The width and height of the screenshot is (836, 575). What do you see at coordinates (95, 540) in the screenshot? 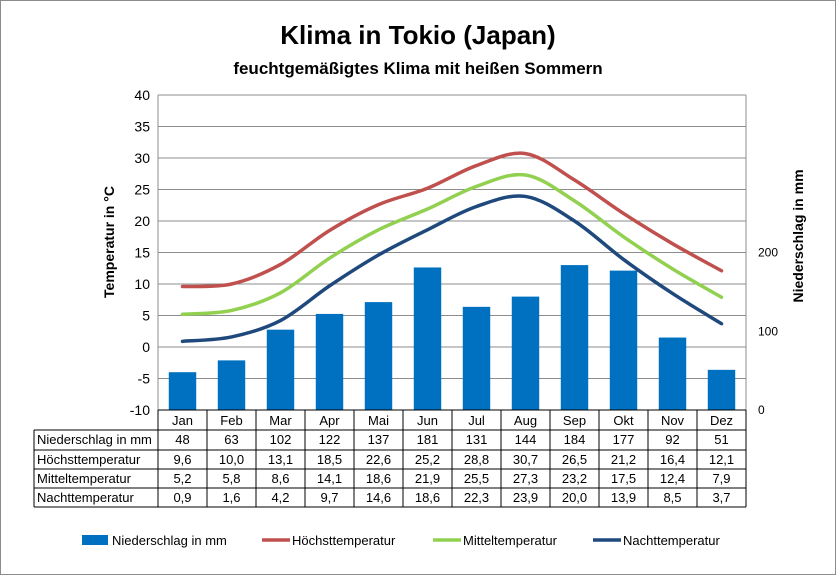
I see `legend-swatch` at bounding box center [95, 540].